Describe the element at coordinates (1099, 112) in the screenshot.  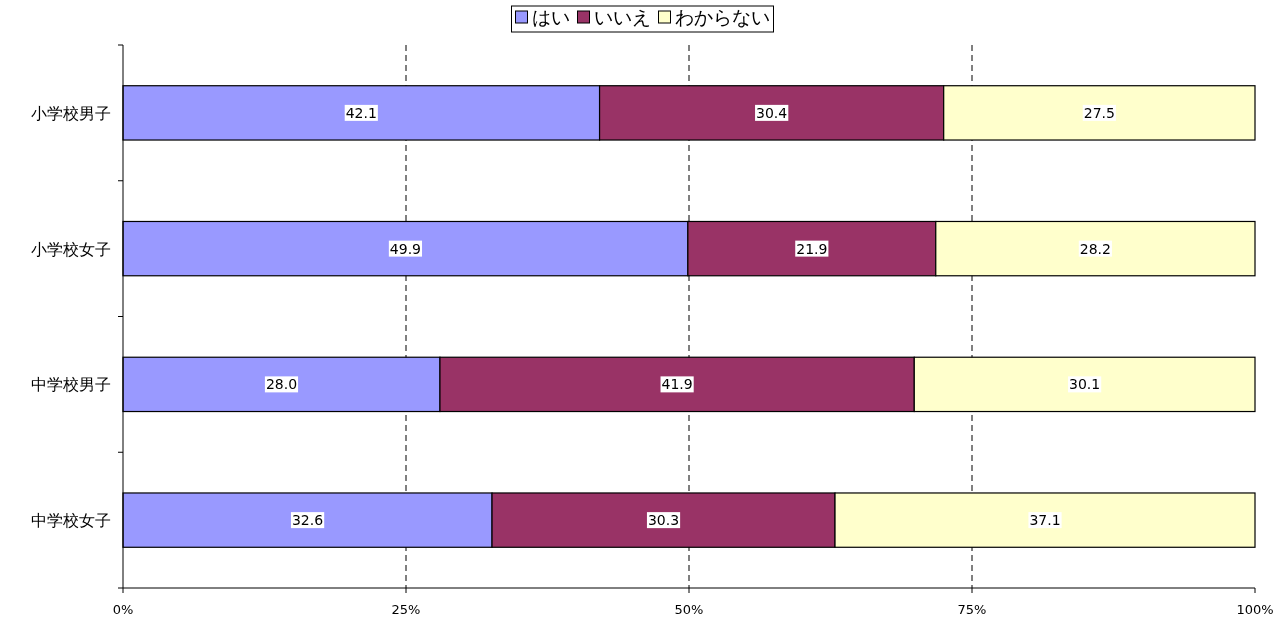
I see `data-label: 27.5` at that location.